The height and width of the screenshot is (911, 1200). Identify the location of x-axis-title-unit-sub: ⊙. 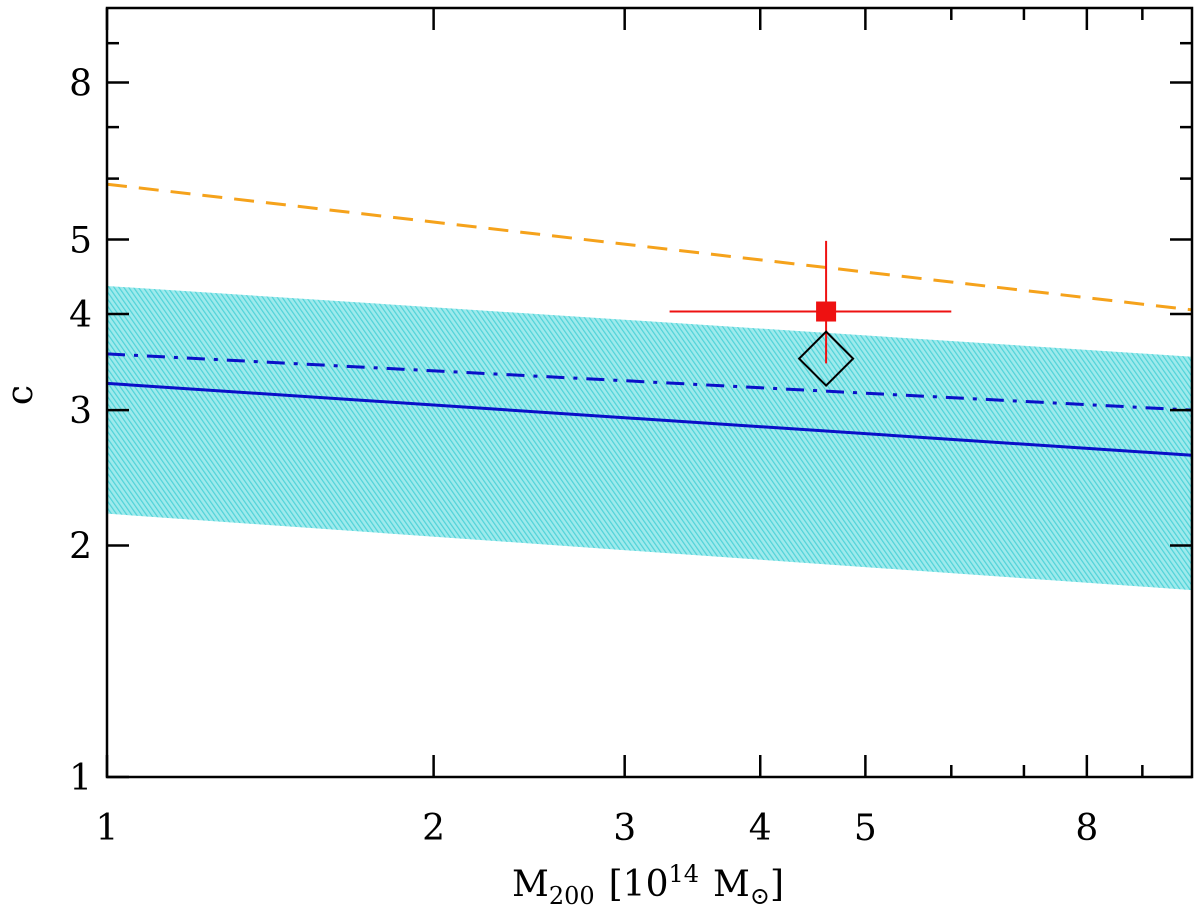
(760, 896).